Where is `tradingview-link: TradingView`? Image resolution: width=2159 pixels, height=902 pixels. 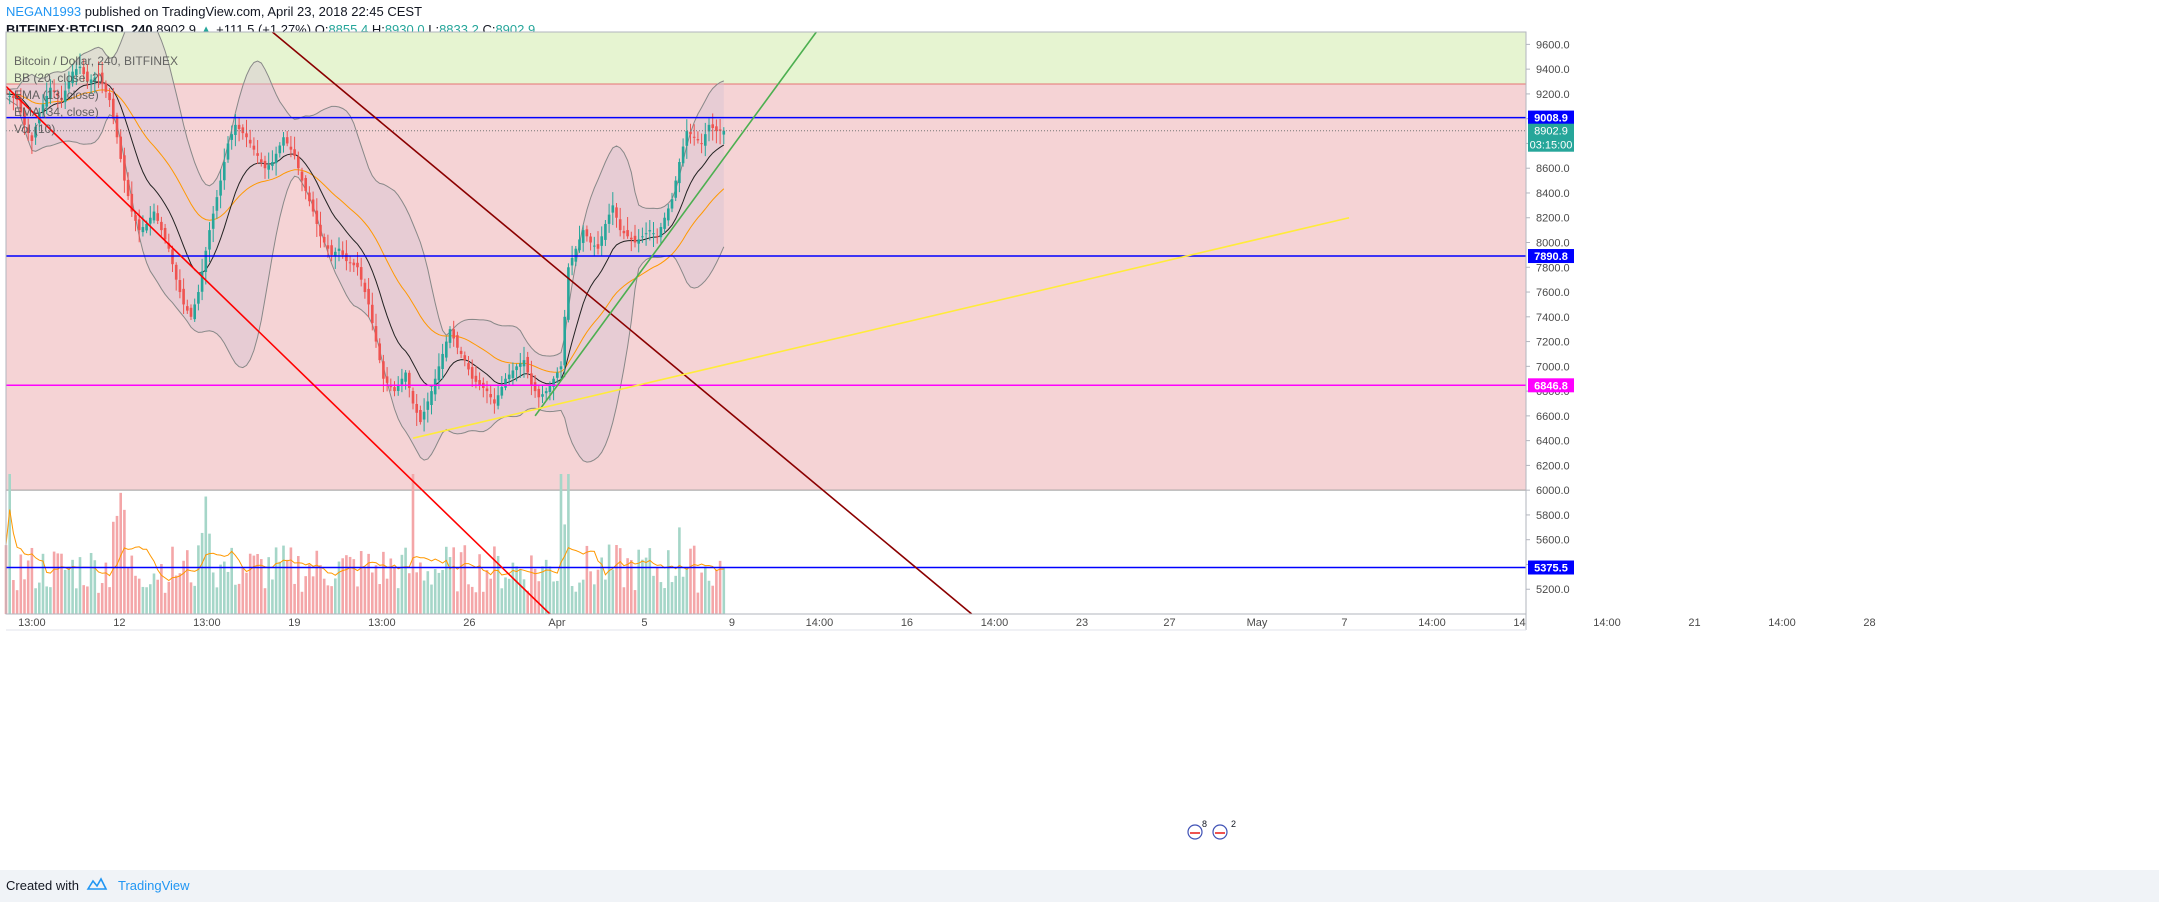 tradingview-link: TradingView is located at coordinates (154, 885).